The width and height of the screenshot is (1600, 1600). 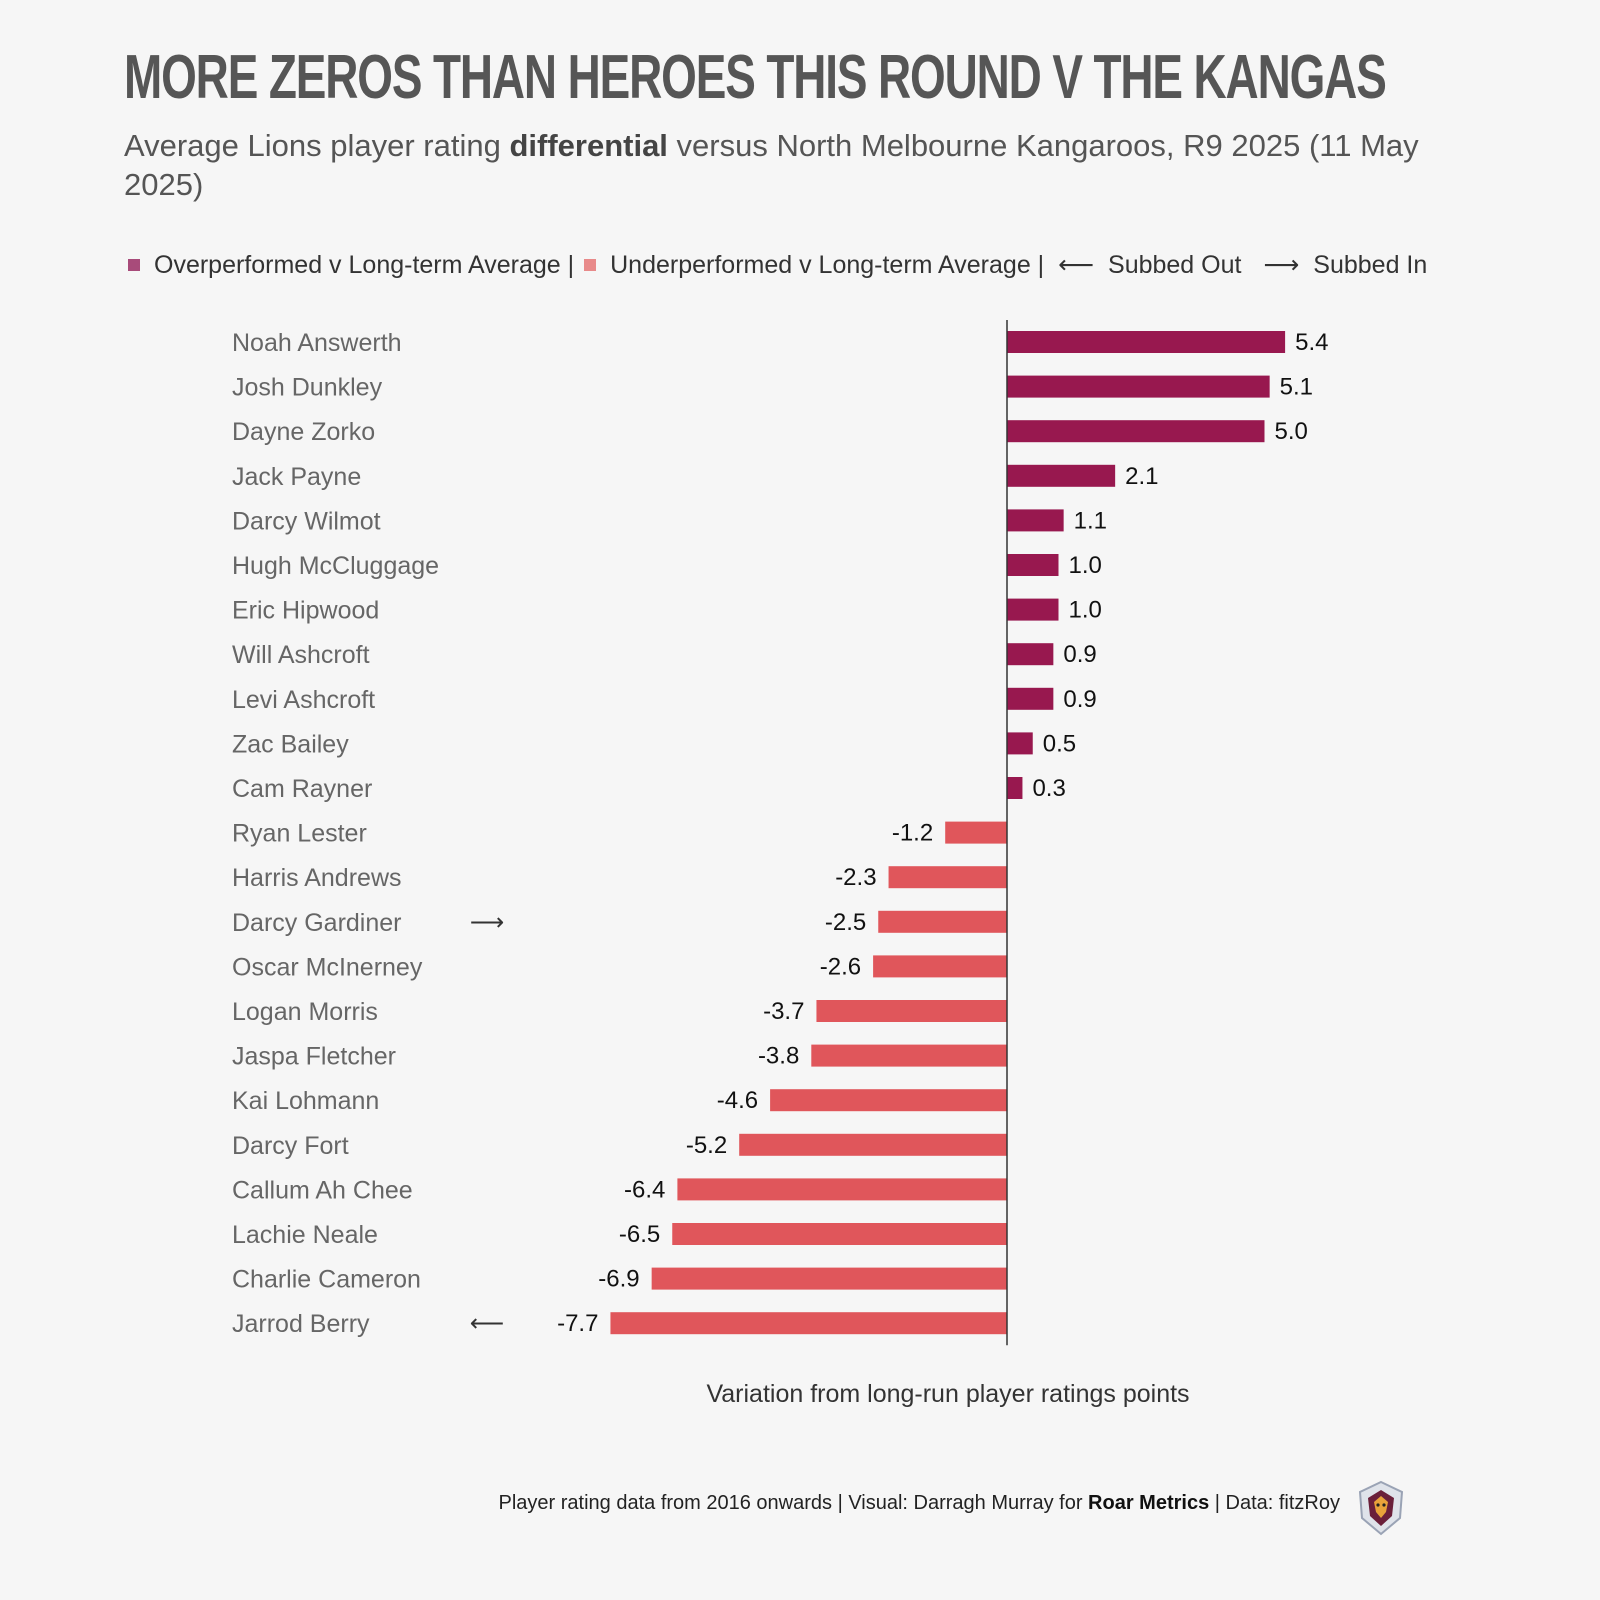 I want to click on data-label: 5.1, so click(x=1296, y=387).